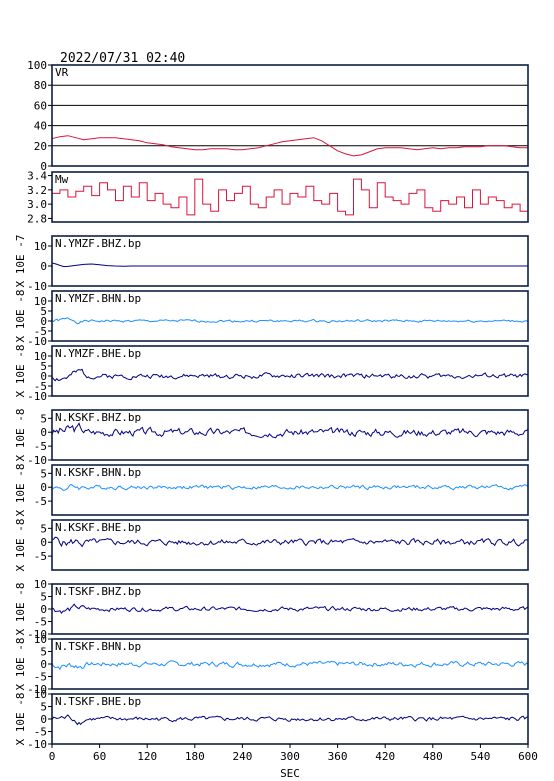  What do you see at coordinates (40, 105) in the screenshot?
I see `y-tick-label: 60` at bounding box center [40, 105].